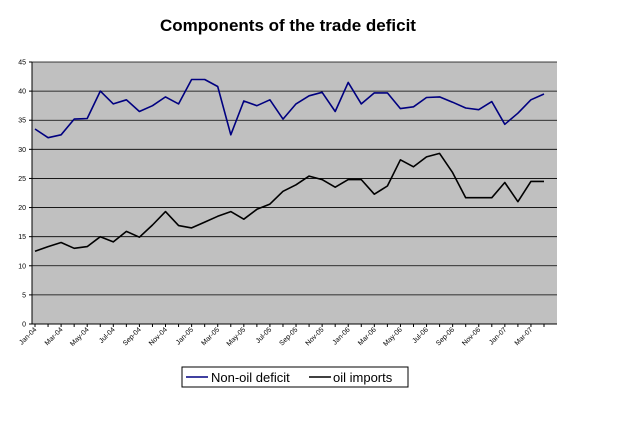 The image size is (638, 437). Describe the element at coordinates (498, 336) in the screenshot. I see `x-tick-label: Jan-07` at that location.